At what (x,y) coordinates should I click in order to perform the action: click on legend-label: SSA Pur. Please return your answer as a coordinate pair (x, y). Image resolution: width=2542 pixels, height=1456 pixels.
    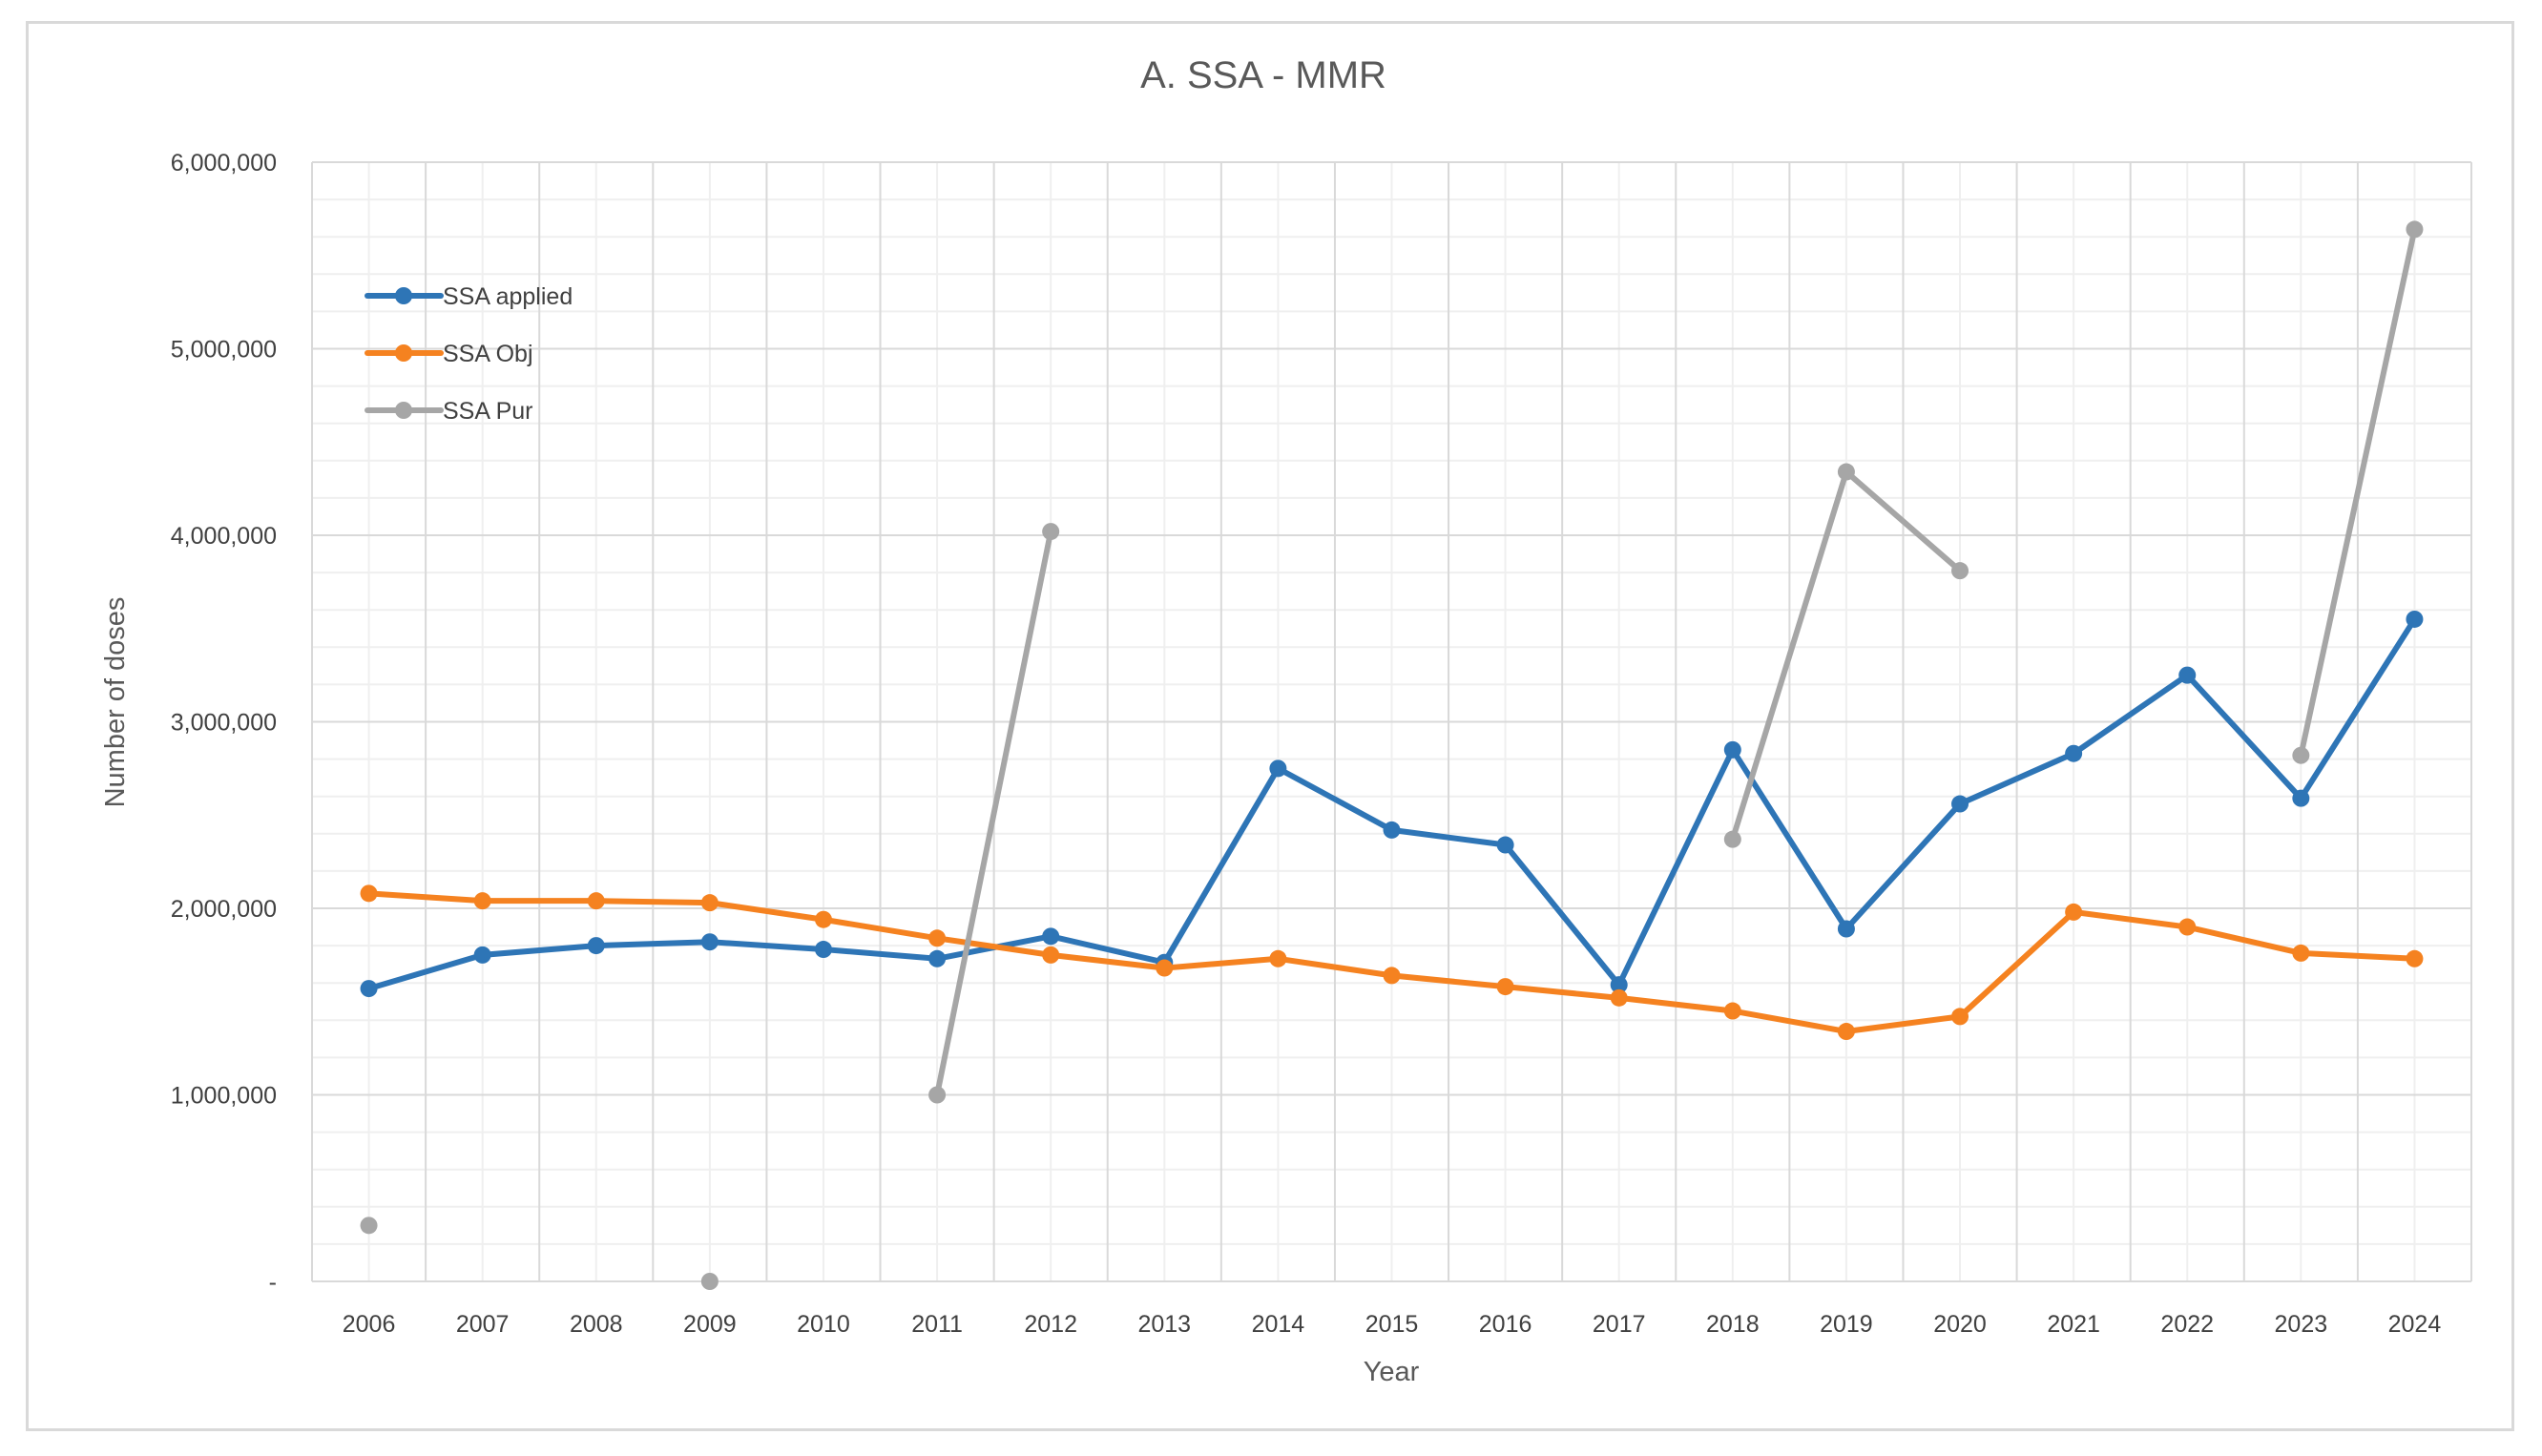
    Looking at the image, I should click on (488, 412).